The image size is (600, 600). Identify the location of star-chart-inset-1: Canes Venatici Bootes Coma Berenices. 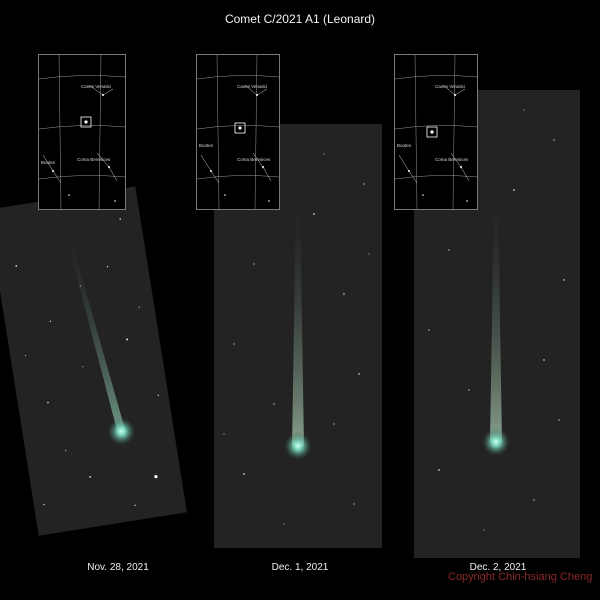
(82, 132).